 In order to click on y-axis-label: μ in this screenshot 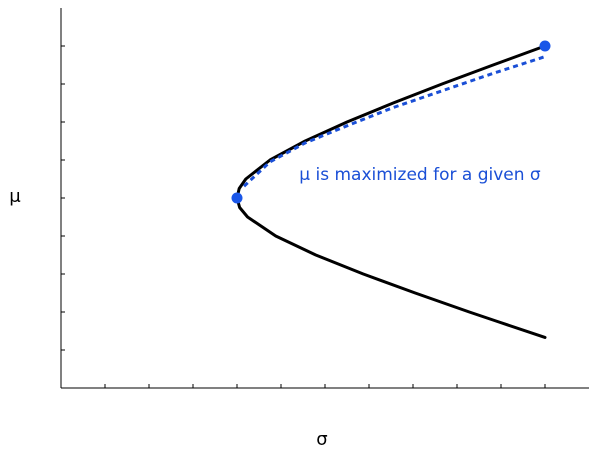, I will do `click(15, 196)`.